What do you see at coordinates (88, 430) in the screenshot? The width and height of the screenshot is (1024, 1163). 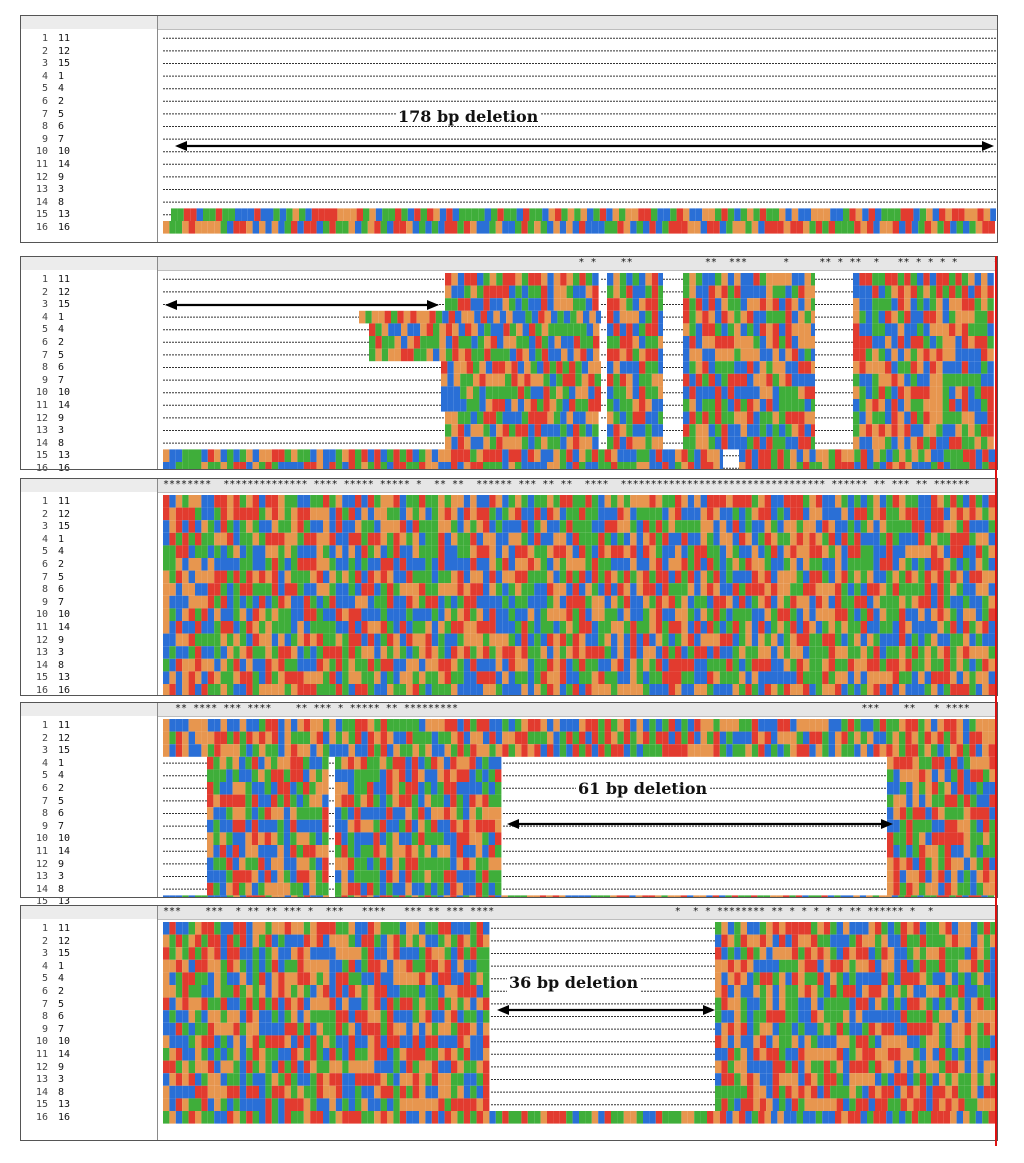 I see `sequence-row-label: 13 3` at bounding box center [88, 430].